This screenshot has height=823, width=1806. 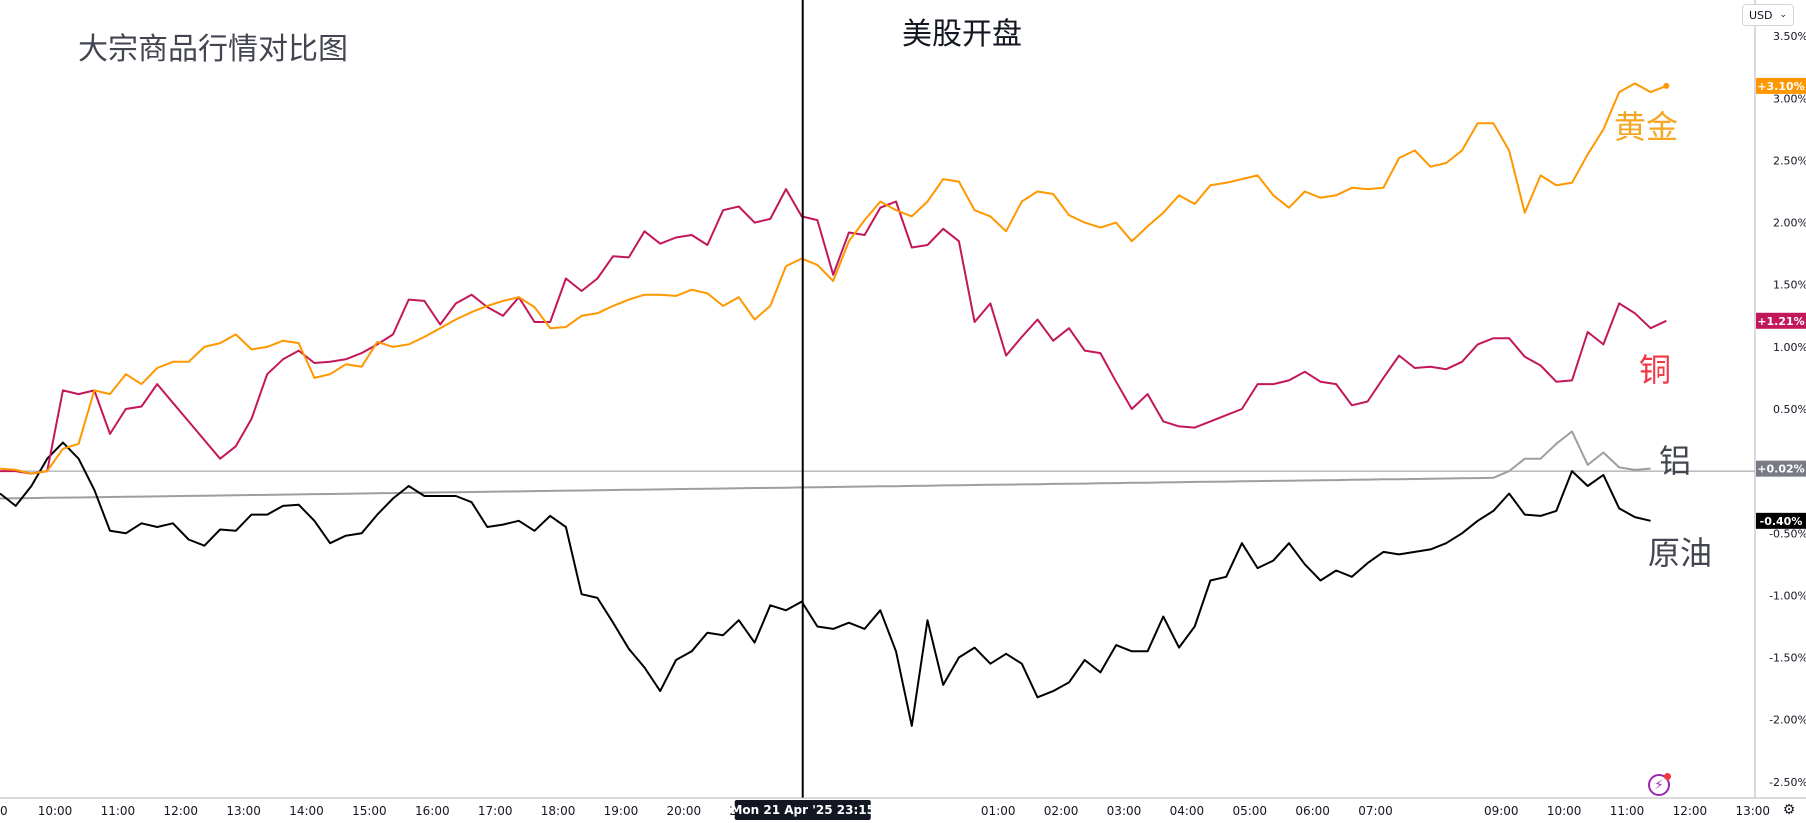 I want to click on y-tick-label: 1.00%, so click(x=1789, y=347).